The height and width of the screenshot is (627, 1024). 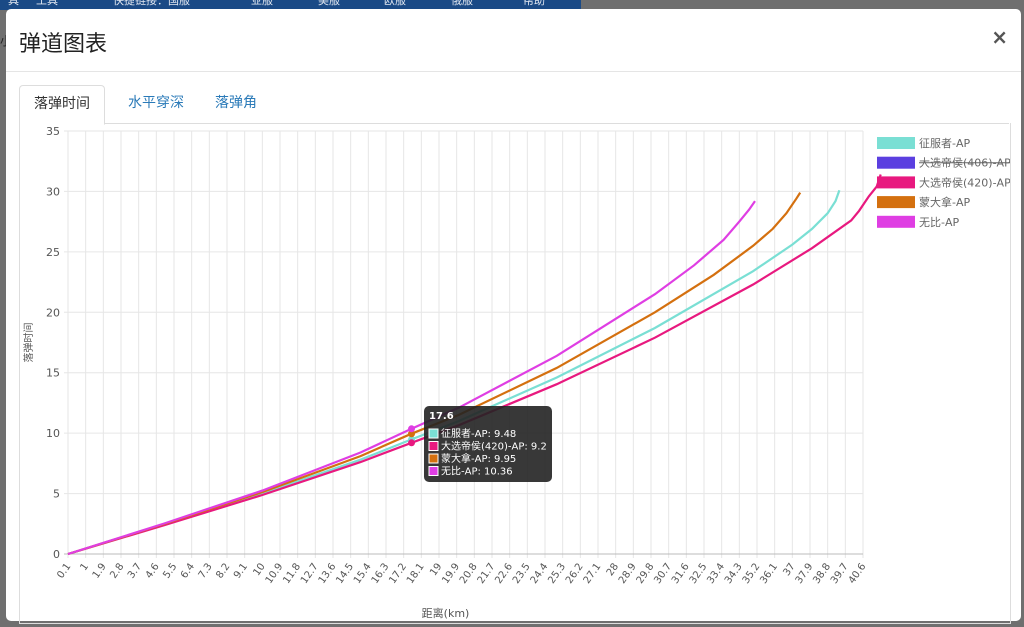 What do you see at coordinates (414, 5) in the screenshot?
I see `background-nav-item: 欧服` at bounding box center [414, 5].